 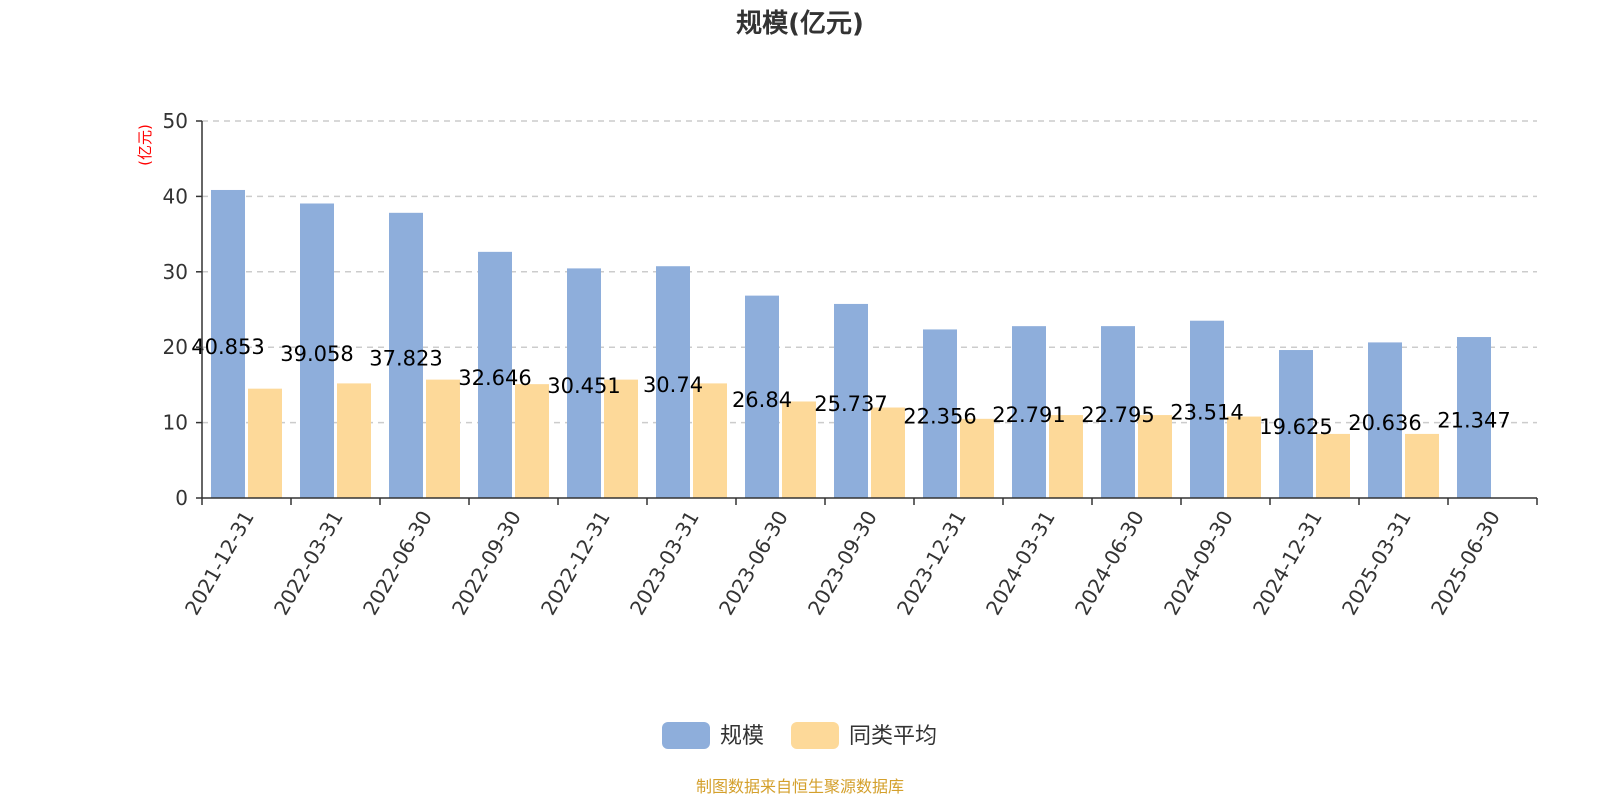 I want to click on data-label-scale: 39.058, so click(x=316, y=354).